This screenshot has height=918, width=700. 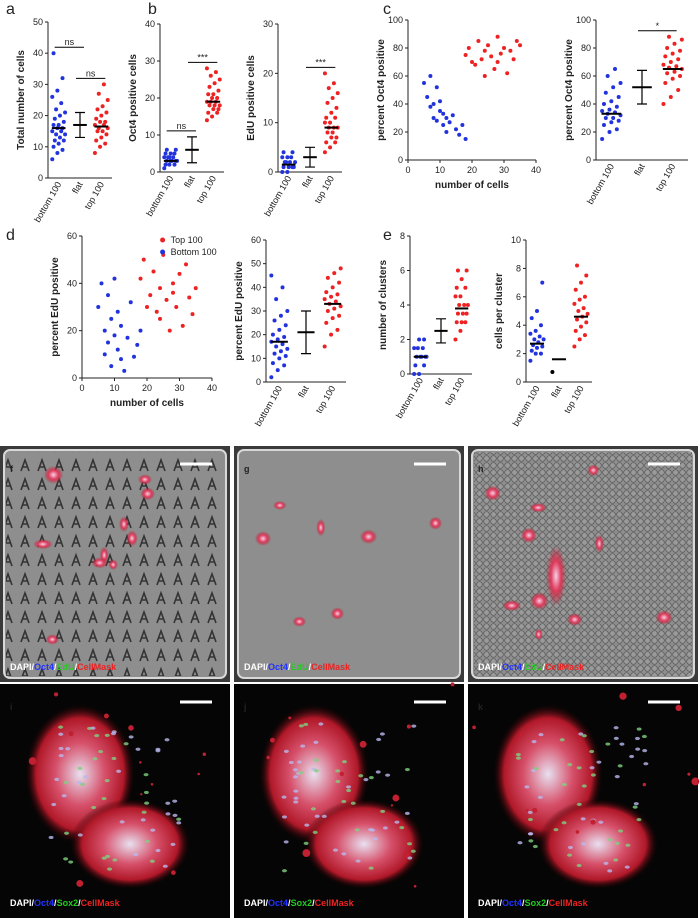 What do you see at coordinates (441, 331) in the screenshot?
I see `error-bar-path` at bounding box center [441, 331].